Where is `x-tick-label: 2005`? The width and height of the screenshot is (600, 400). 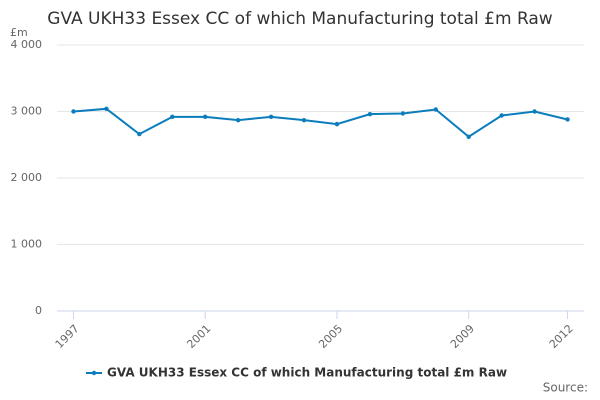
x-tick-label: 2005 is located at coordinates (330, 336).